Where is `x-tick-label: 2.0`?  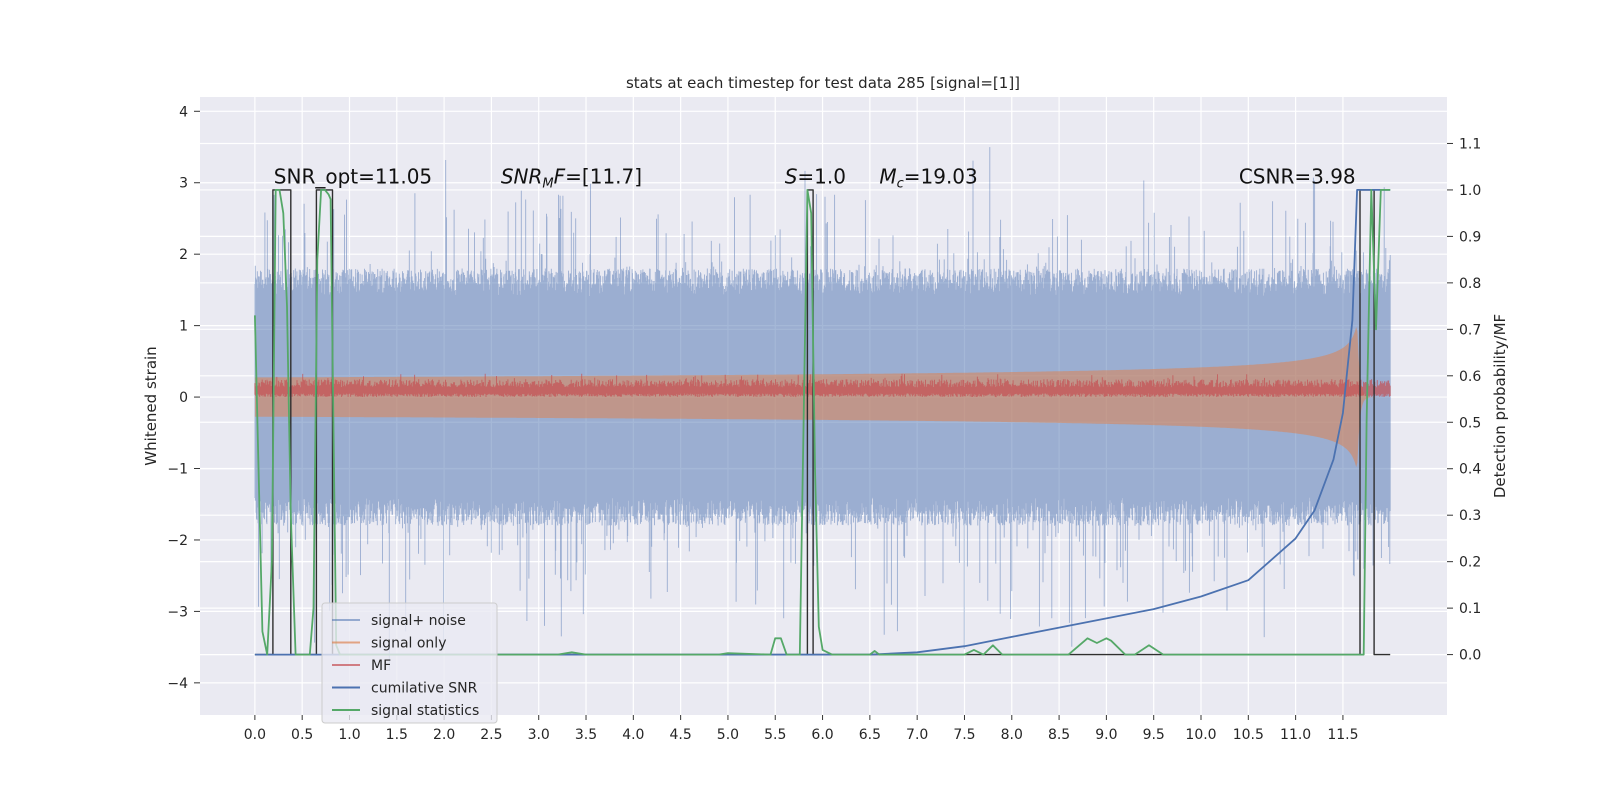 x-tick-label: 2.0 is located at coordinates (444, 735).